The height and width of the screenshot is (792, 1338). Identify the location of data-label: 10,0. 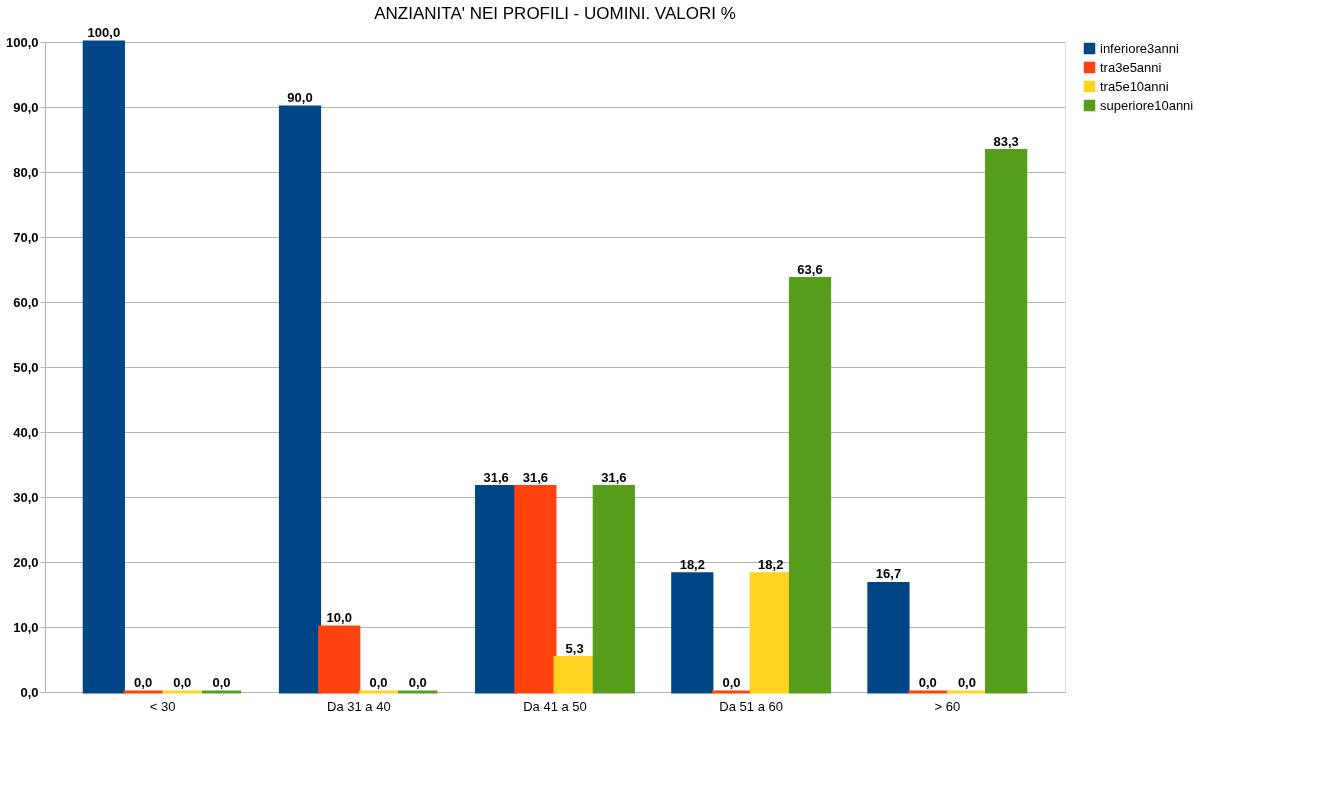
(339, 617).